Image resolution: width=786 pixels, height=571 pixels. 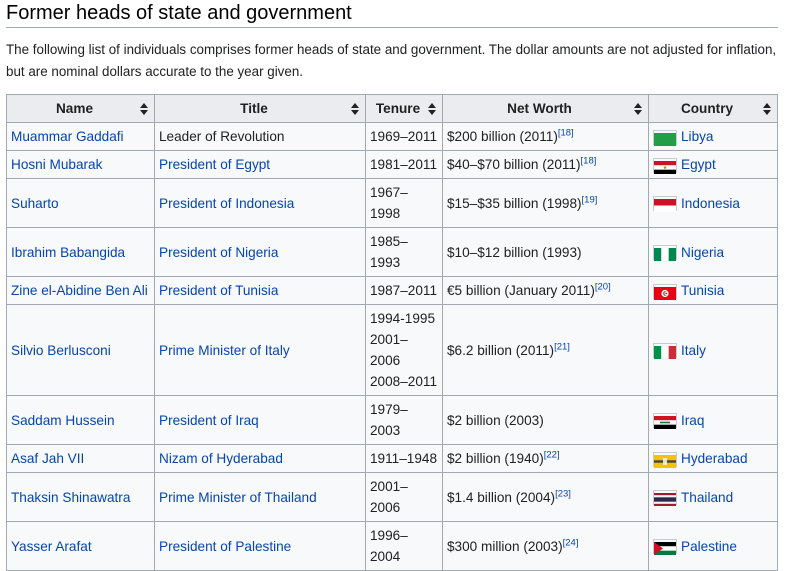 I want to click on reference-link: [24], so click(x=570, y=542).